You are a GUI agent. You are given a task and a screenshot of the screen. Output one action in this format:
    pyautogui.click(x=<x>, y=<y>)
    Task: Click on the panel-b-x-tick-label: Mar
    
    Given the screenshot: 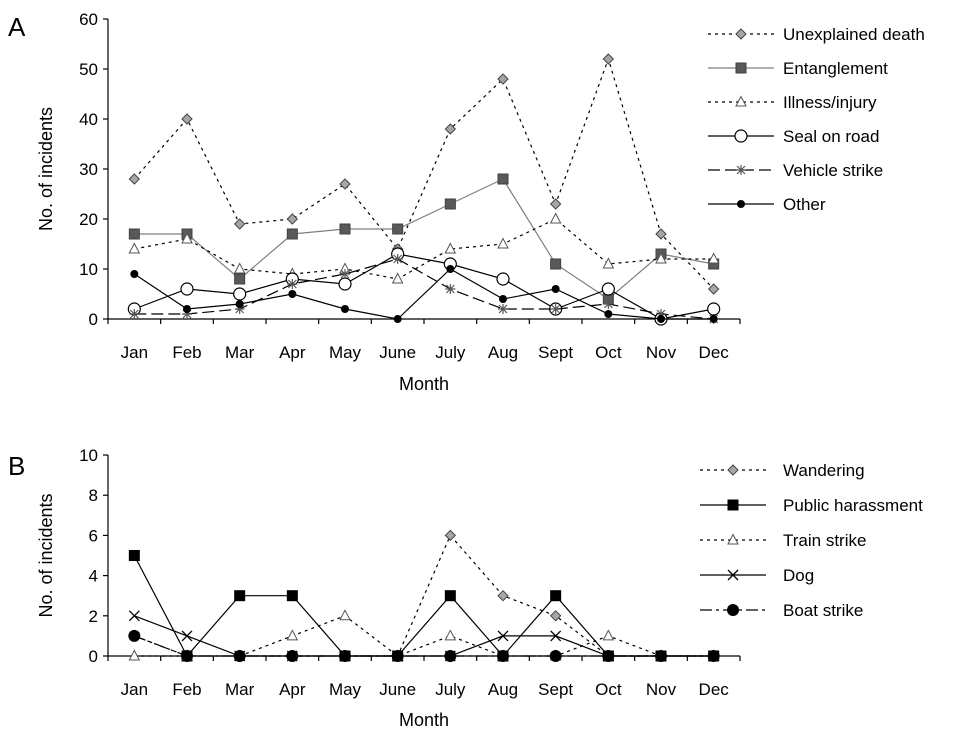 What is the action you would take?
    pyautogui.click(x=240, y=689)
    